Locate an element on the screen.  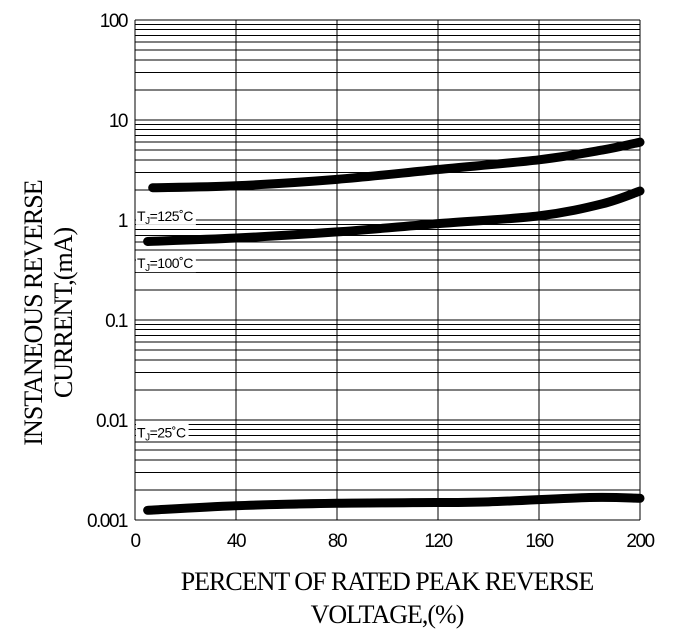
y-tick-labels: 0.001 0.01 0.1 1 10 100 is located at coordinates (108, 271).